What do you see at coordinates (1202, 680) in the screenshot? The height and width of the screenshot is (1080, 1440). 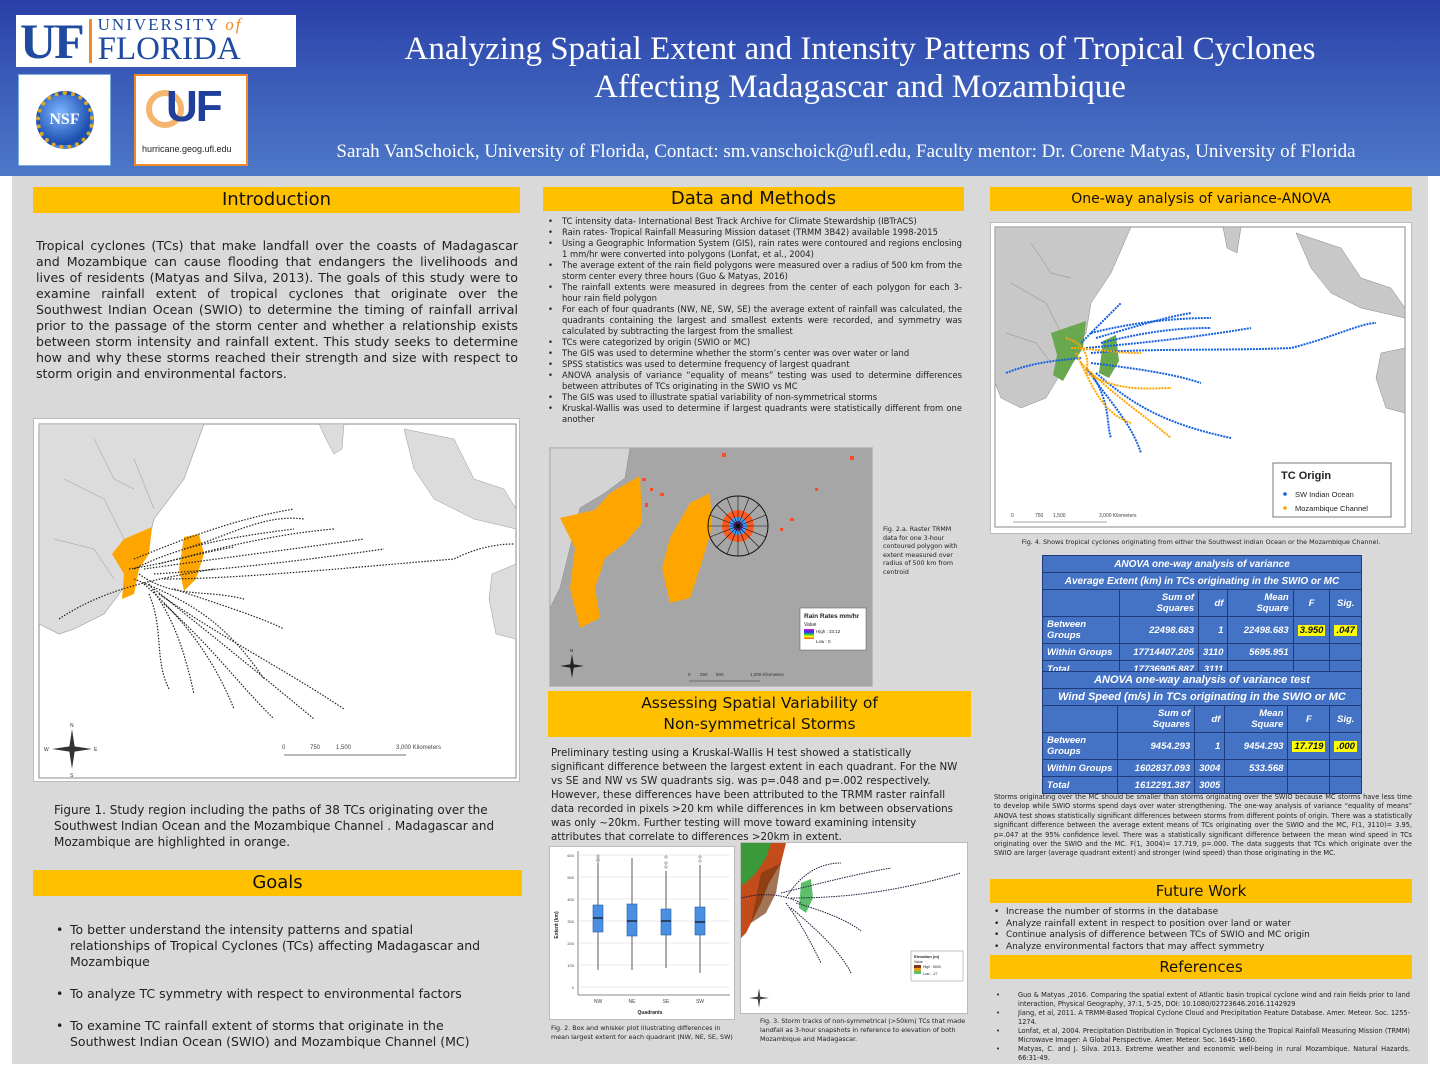 I see `table-title: ANOVA one-way analysis of variance test` at bounding box center [1202, 680].